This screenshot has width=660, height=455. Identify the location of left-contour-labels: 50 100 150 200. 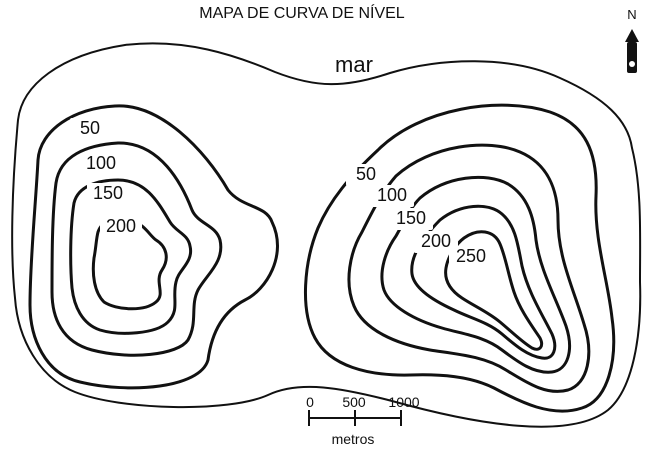
(108, 177).